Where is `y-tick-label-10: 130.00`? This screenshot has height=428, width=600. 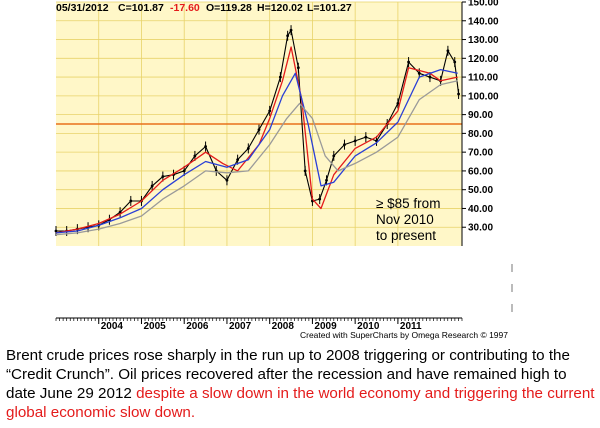
y-tick-label-10: 130.00 is located at coordinates (483, 40).